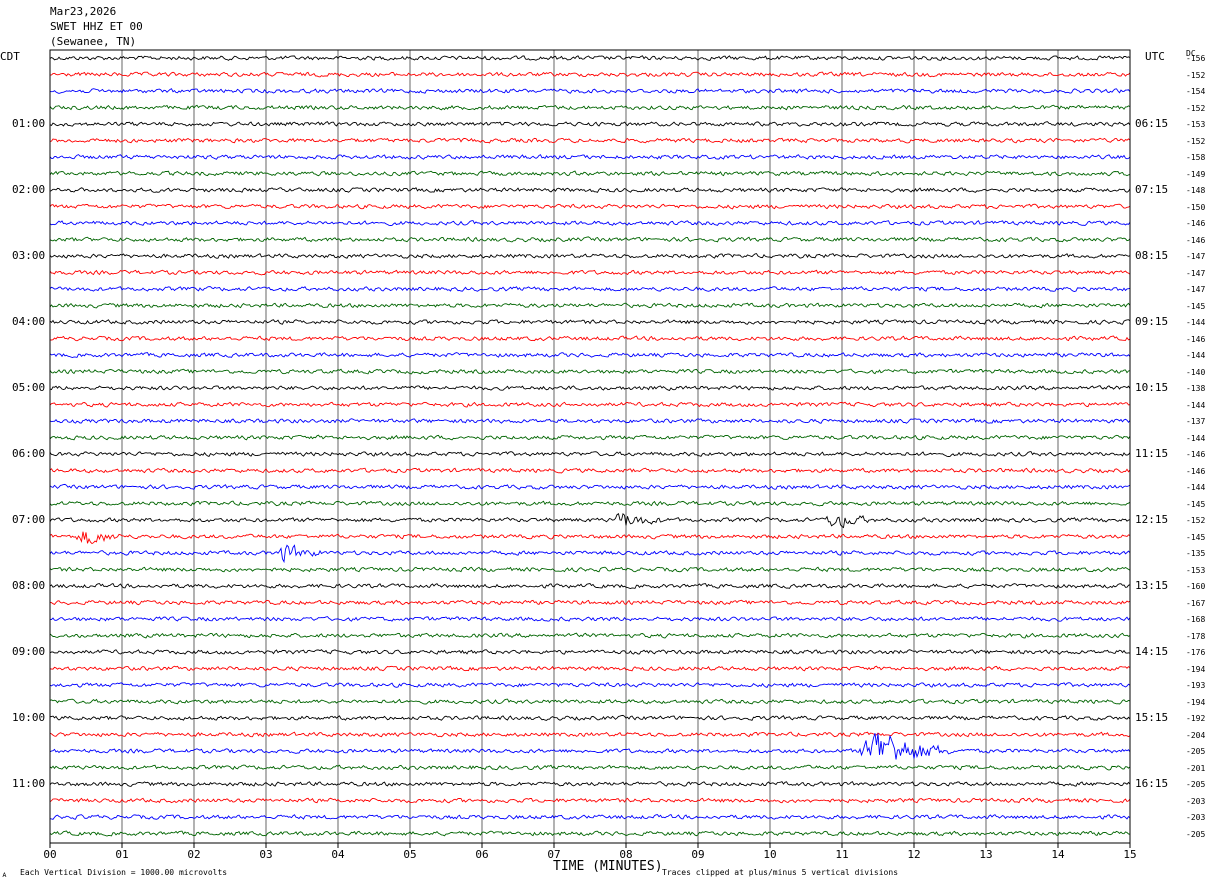 The width and height of the screenshot is (1210, 886). I want to click on right-zone-label: UTC, so click(1155, 56).